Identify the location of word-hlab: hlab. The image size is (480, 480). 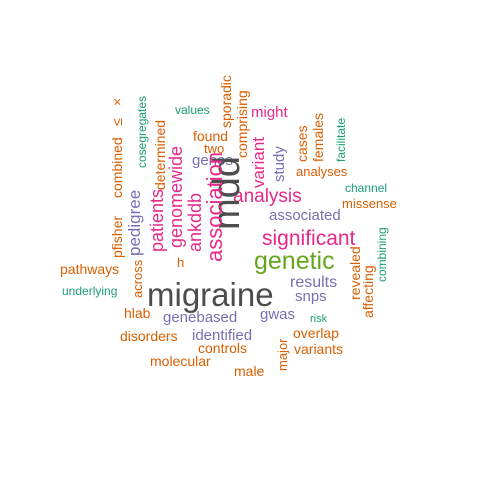
(137, 313).